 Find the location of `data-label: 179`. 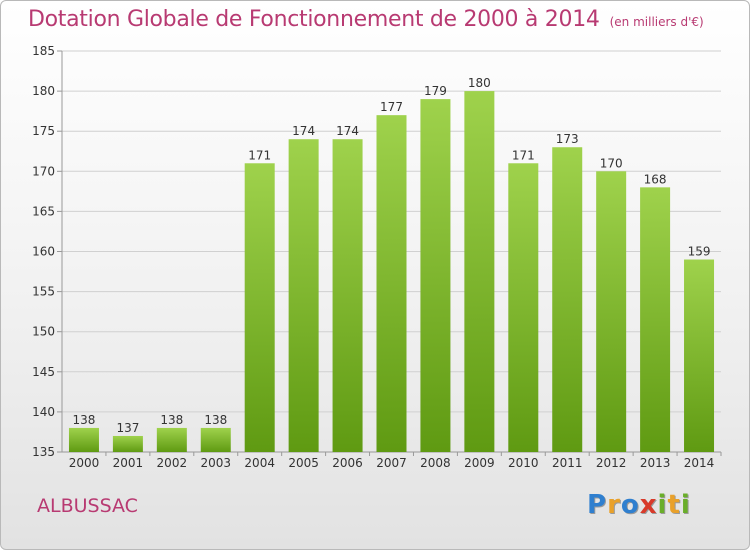

data-label: 179 is located at coordinates (435, 91).